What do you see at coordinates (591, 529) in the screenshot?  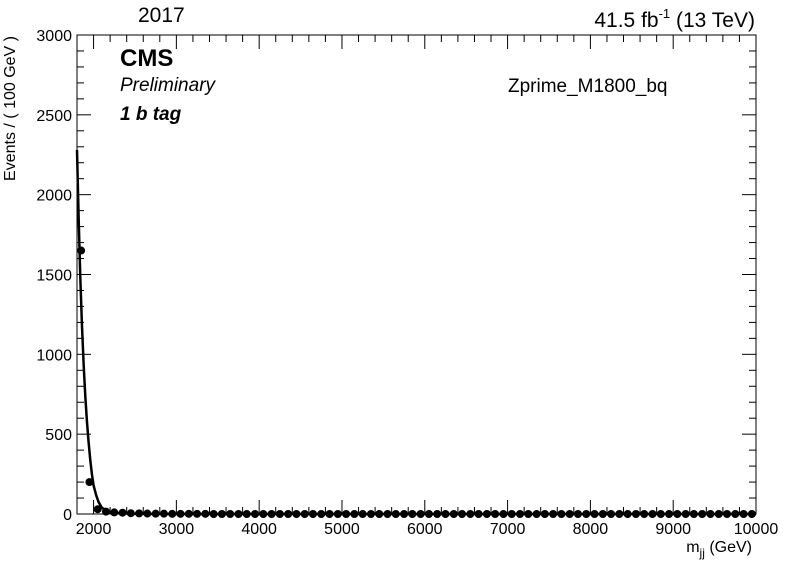 I see `x-tick-label: 8000` at bounding box center [591, 529].